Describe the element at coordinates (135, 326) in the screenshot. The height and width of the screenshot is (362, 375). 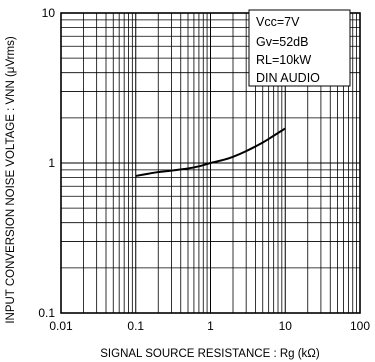
I see `x-tick-label: 0.1` at that location.